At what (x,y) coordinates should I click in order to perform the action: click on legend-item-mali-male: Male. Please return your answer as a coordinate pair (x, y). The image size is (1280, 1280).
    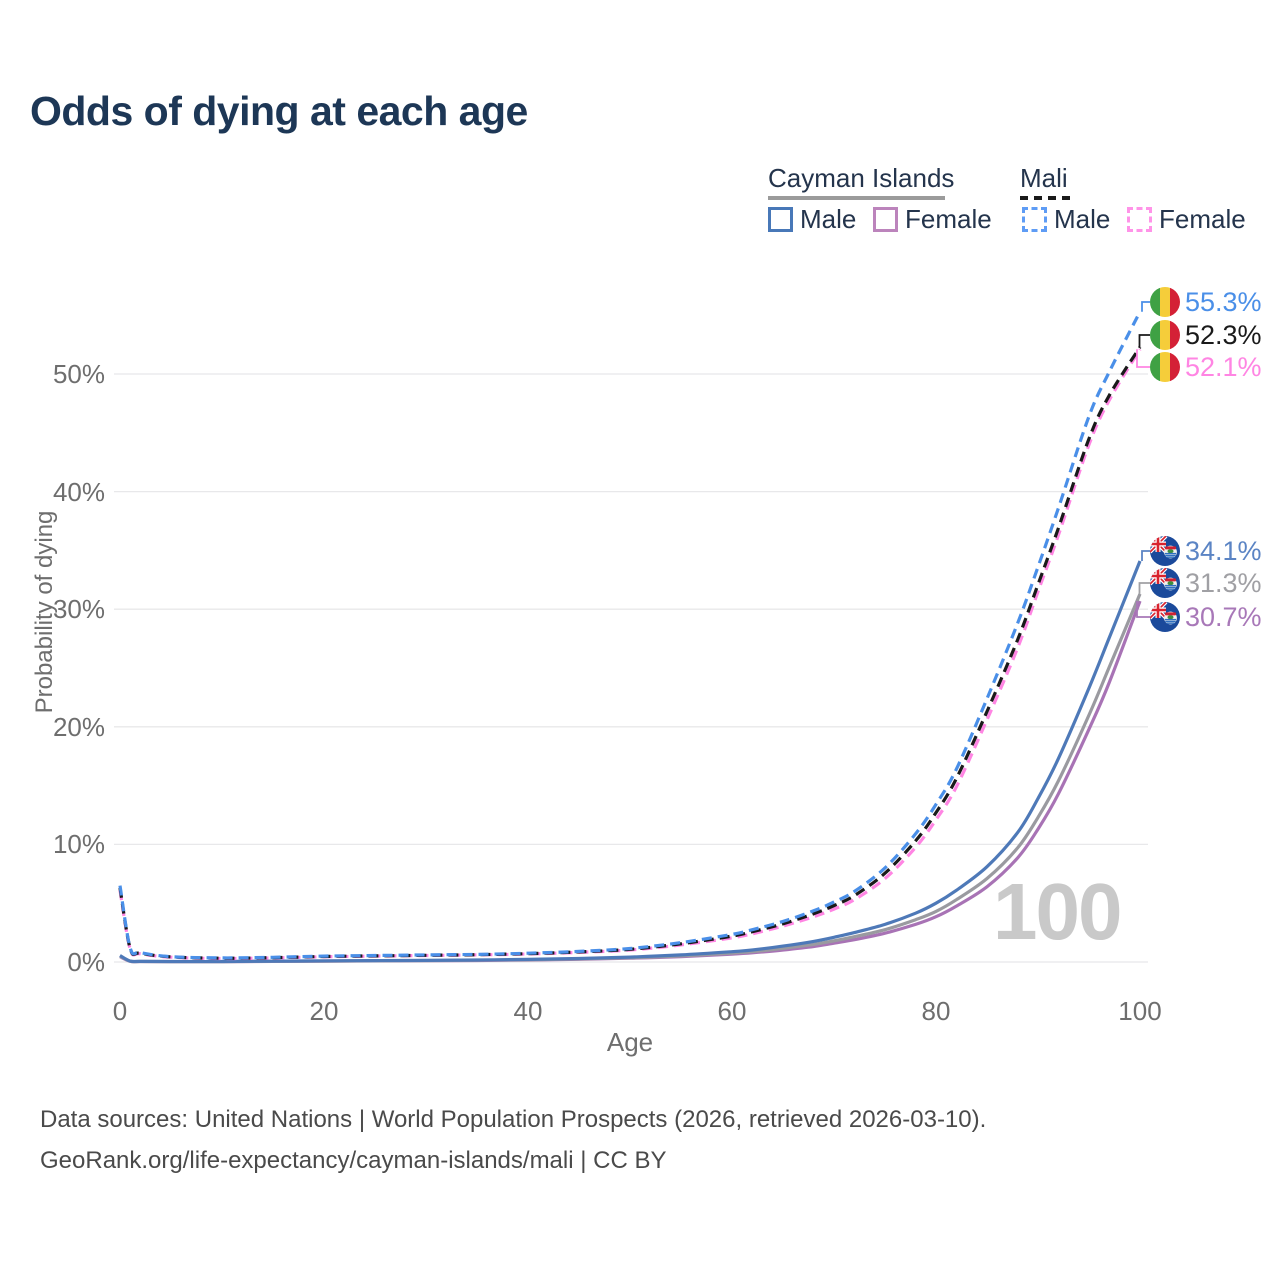
    Looking at the image, I should click on (1066, 219).